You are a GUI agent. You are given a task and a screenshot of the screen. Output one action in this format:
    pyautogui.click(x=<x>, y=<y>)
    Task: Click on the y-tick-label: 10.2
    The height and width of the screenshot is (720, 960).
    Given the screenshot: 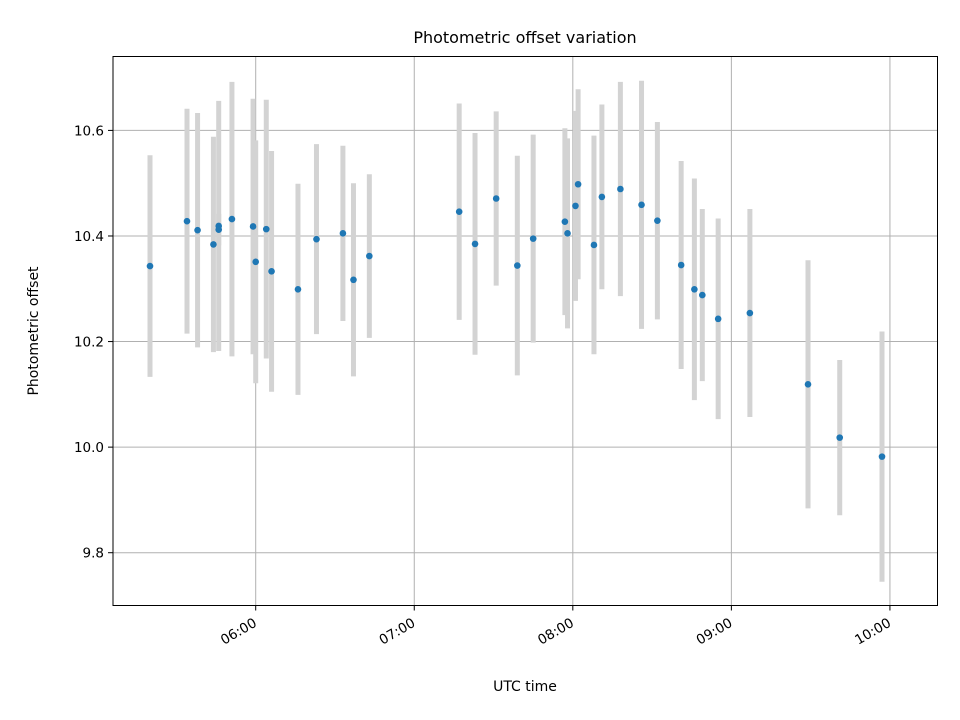 What is the action you would take?
    pyautogui.click(x=89, y=343)
    